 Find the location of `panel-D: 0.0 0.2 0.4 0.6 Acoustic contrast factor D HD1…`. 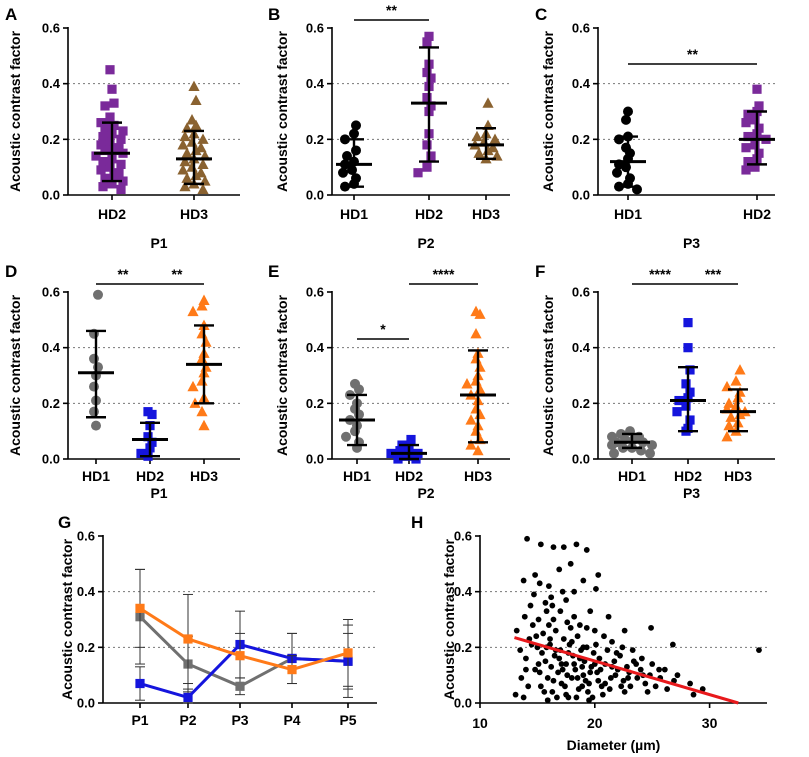

panel-D: 0.0 0.2 0.4 0.6 Acoustic contrast factor D HD1… is located at coordinates (122, 381).